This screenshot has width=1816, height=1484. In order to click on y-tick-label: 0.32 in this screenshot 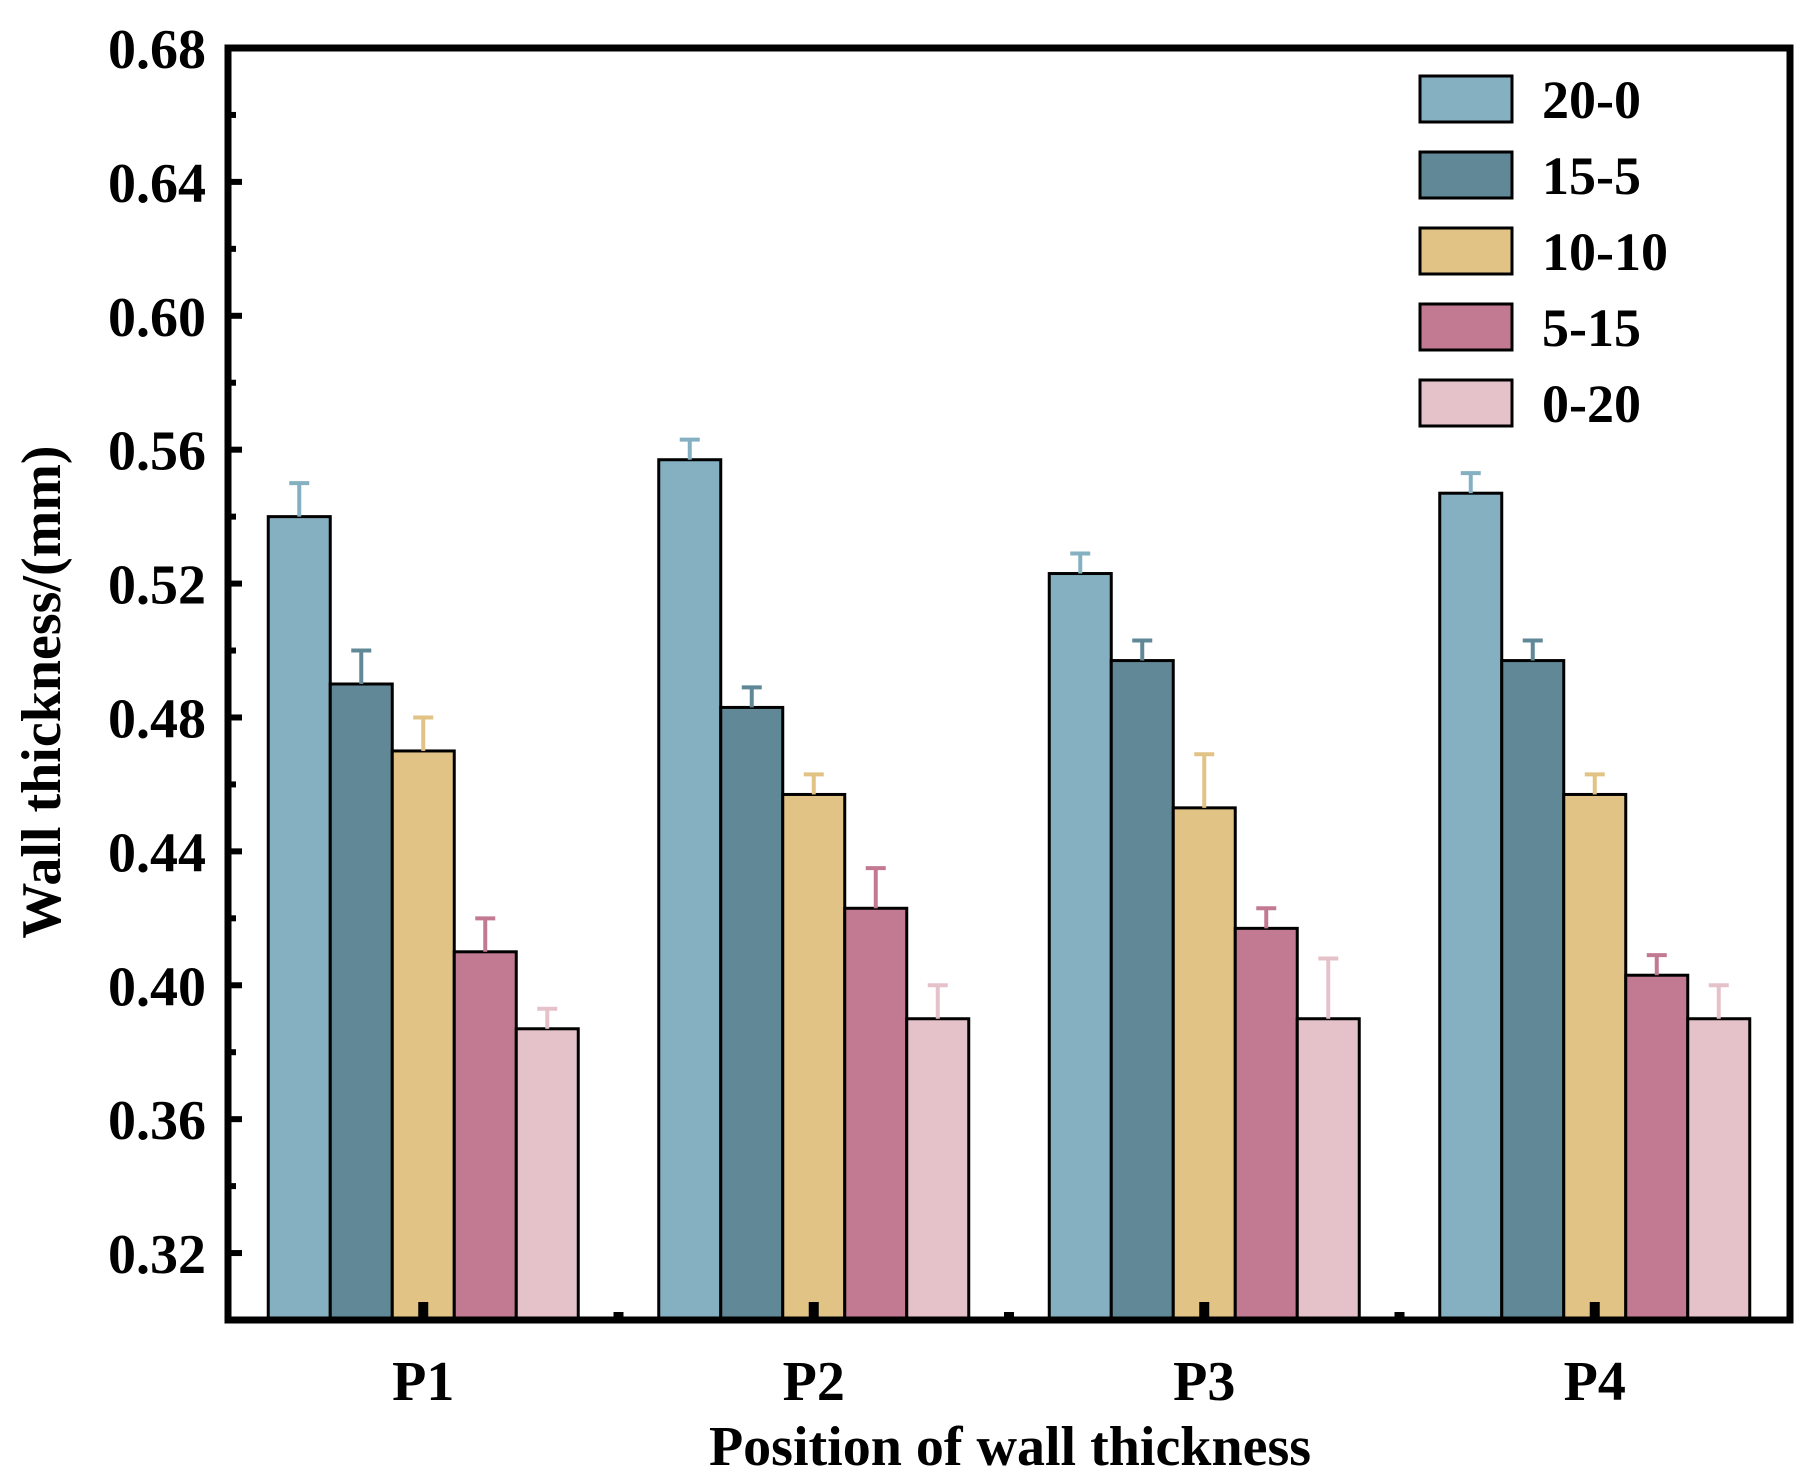, I will do `click(157, 1255)`.